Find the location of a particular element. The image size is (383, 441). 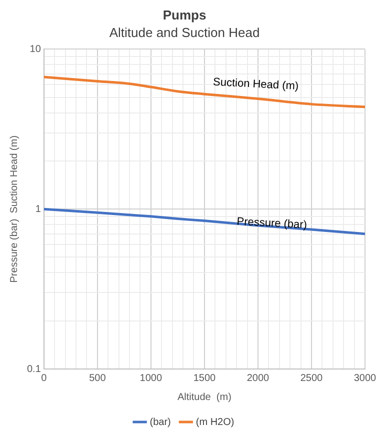

legend-label: (bar) is located at coordinates (160, 422).